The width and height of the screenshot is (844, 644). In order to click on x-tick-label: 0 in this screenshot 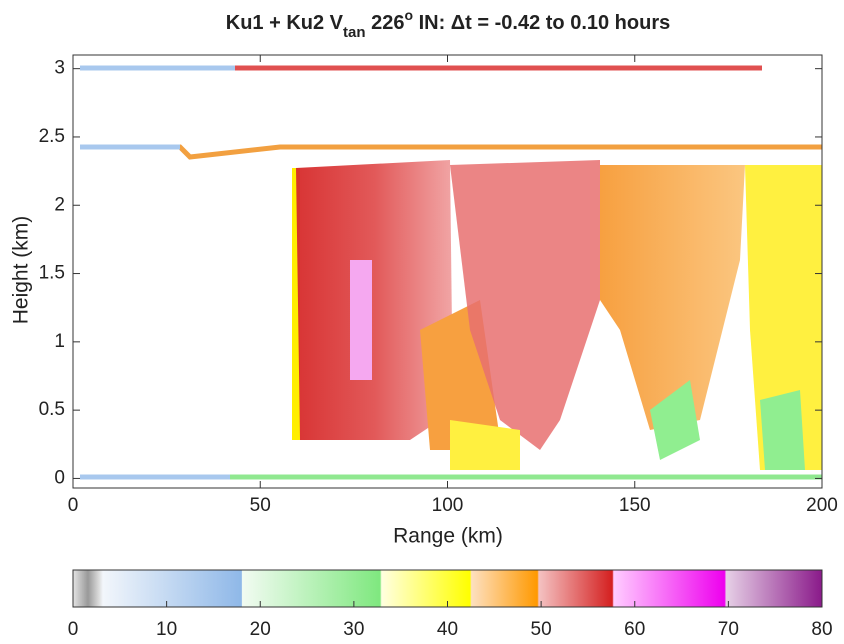, I will do `click(73, 505)`.